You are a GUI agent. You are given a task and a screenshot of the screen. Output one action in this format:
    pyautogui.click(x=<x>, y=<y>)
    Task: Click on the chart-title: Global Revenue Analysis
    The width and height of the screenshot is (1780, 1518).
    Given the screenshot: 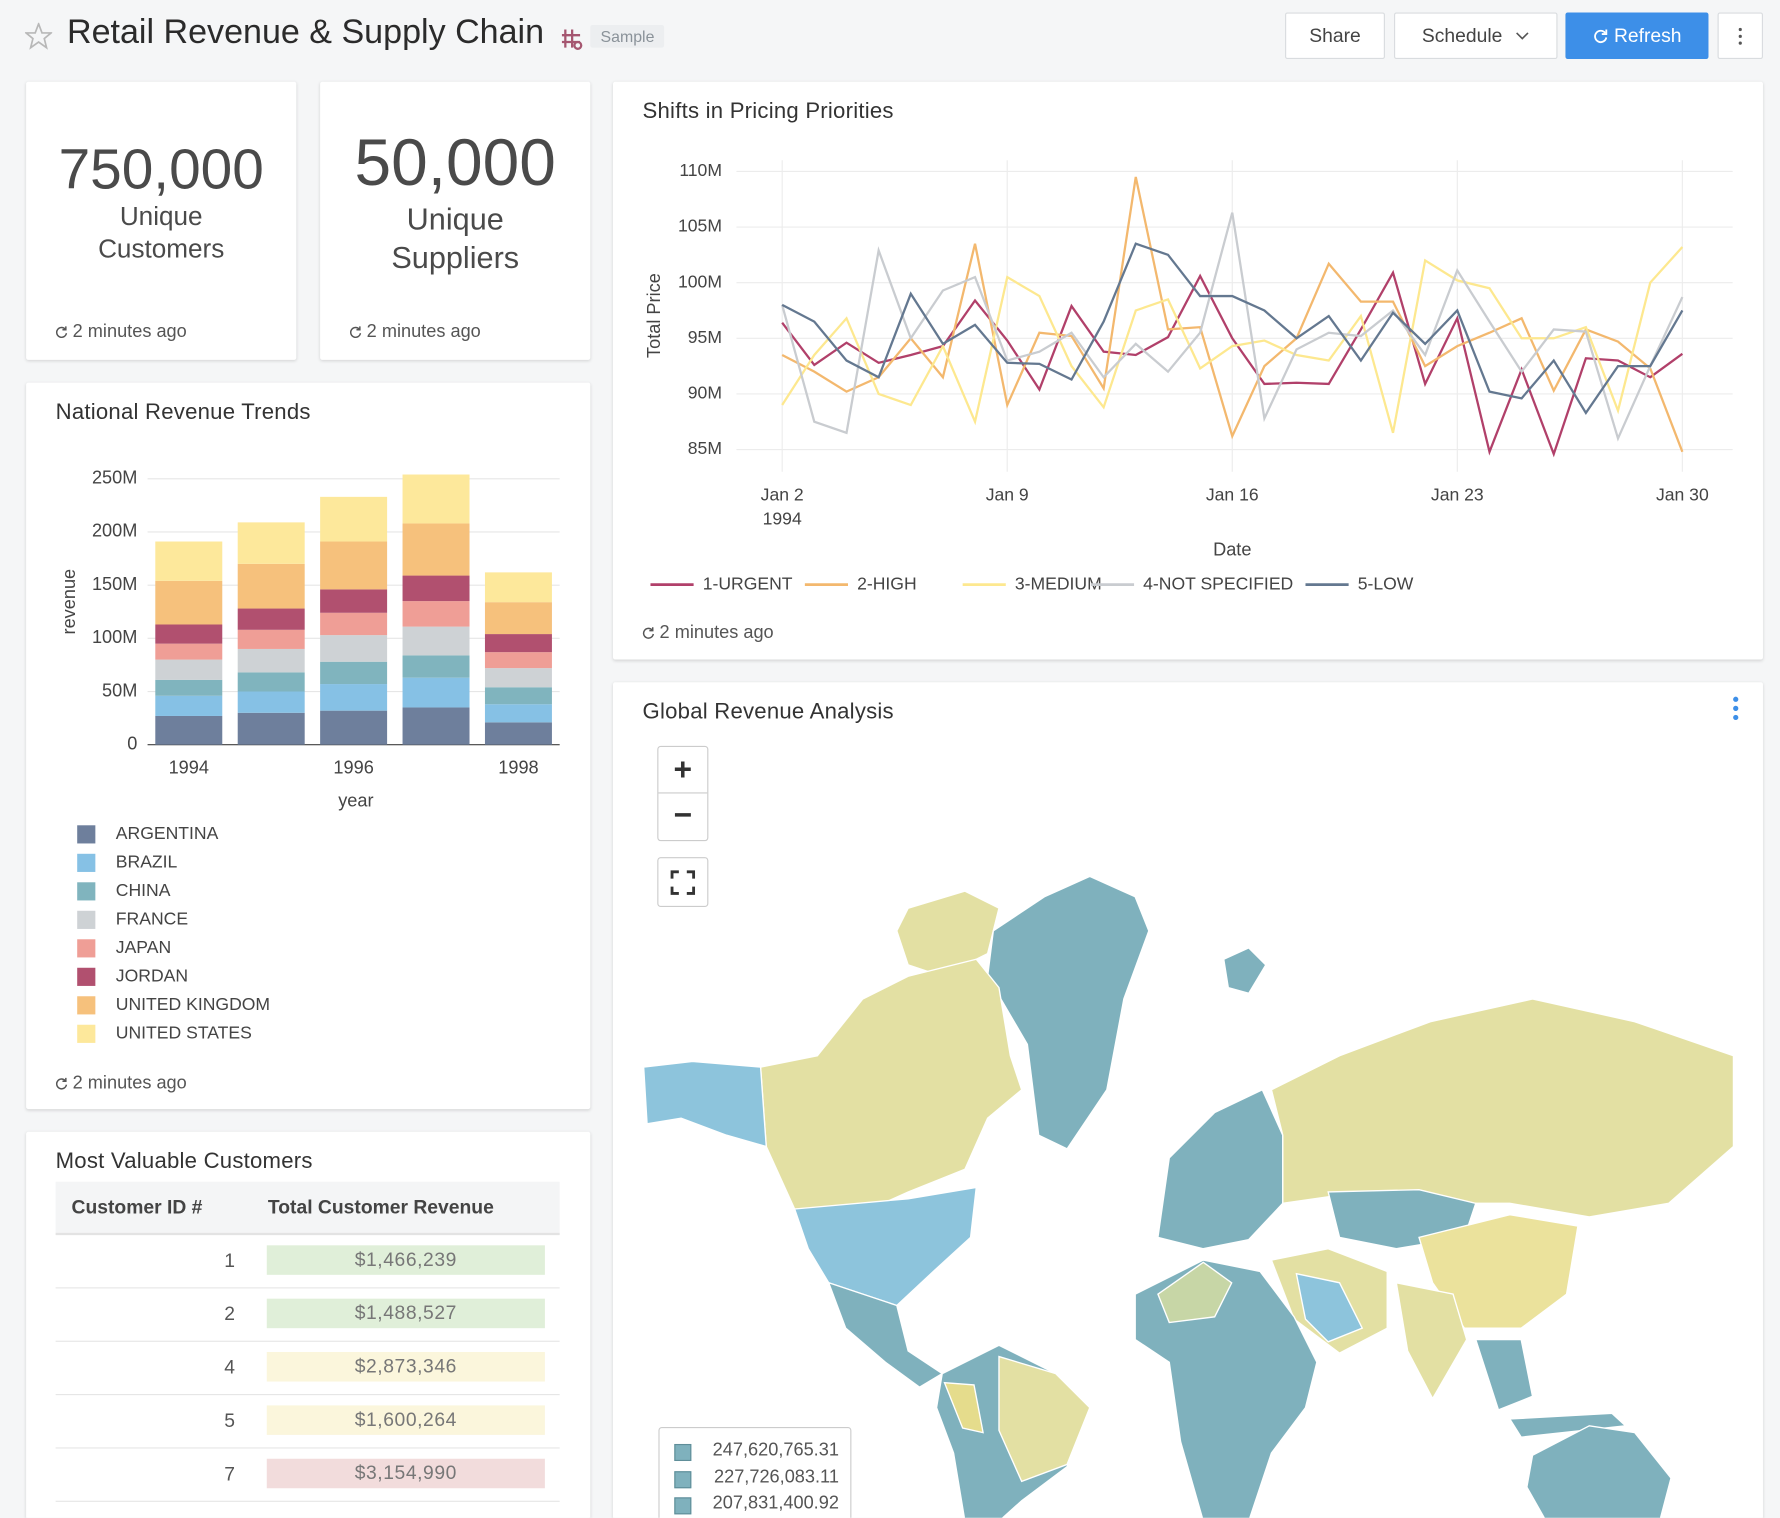 What is the action you would take?
    pyautogui.click(x=768, y=712)
    